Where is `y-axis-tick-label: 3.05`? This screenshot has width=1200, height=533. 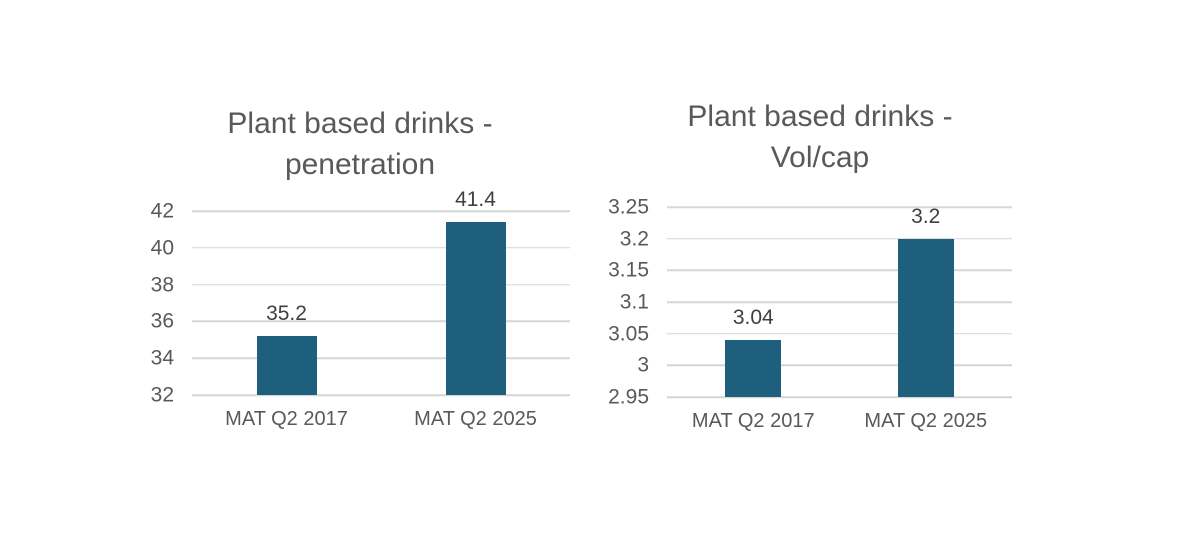
y-axis-tick-label: 3.05 is located at coordinates (628, 334).